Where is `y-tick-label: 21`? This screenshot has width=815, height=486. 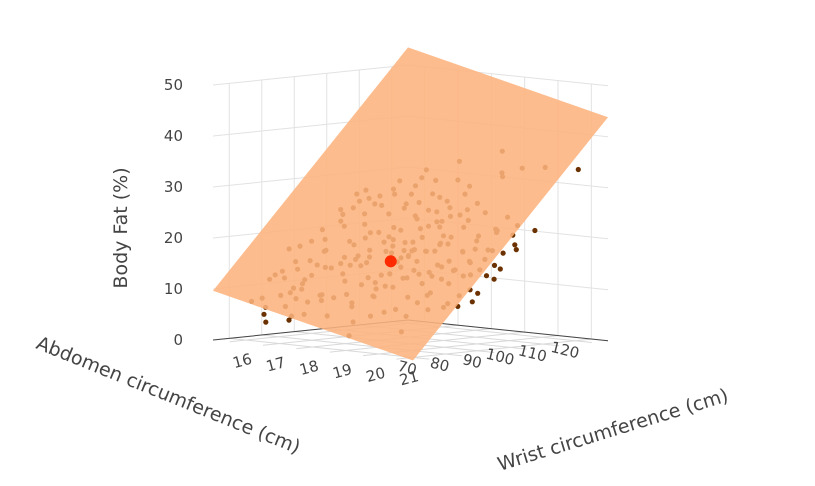 y-tick-label: 21 is located at coordinates (408, 378).